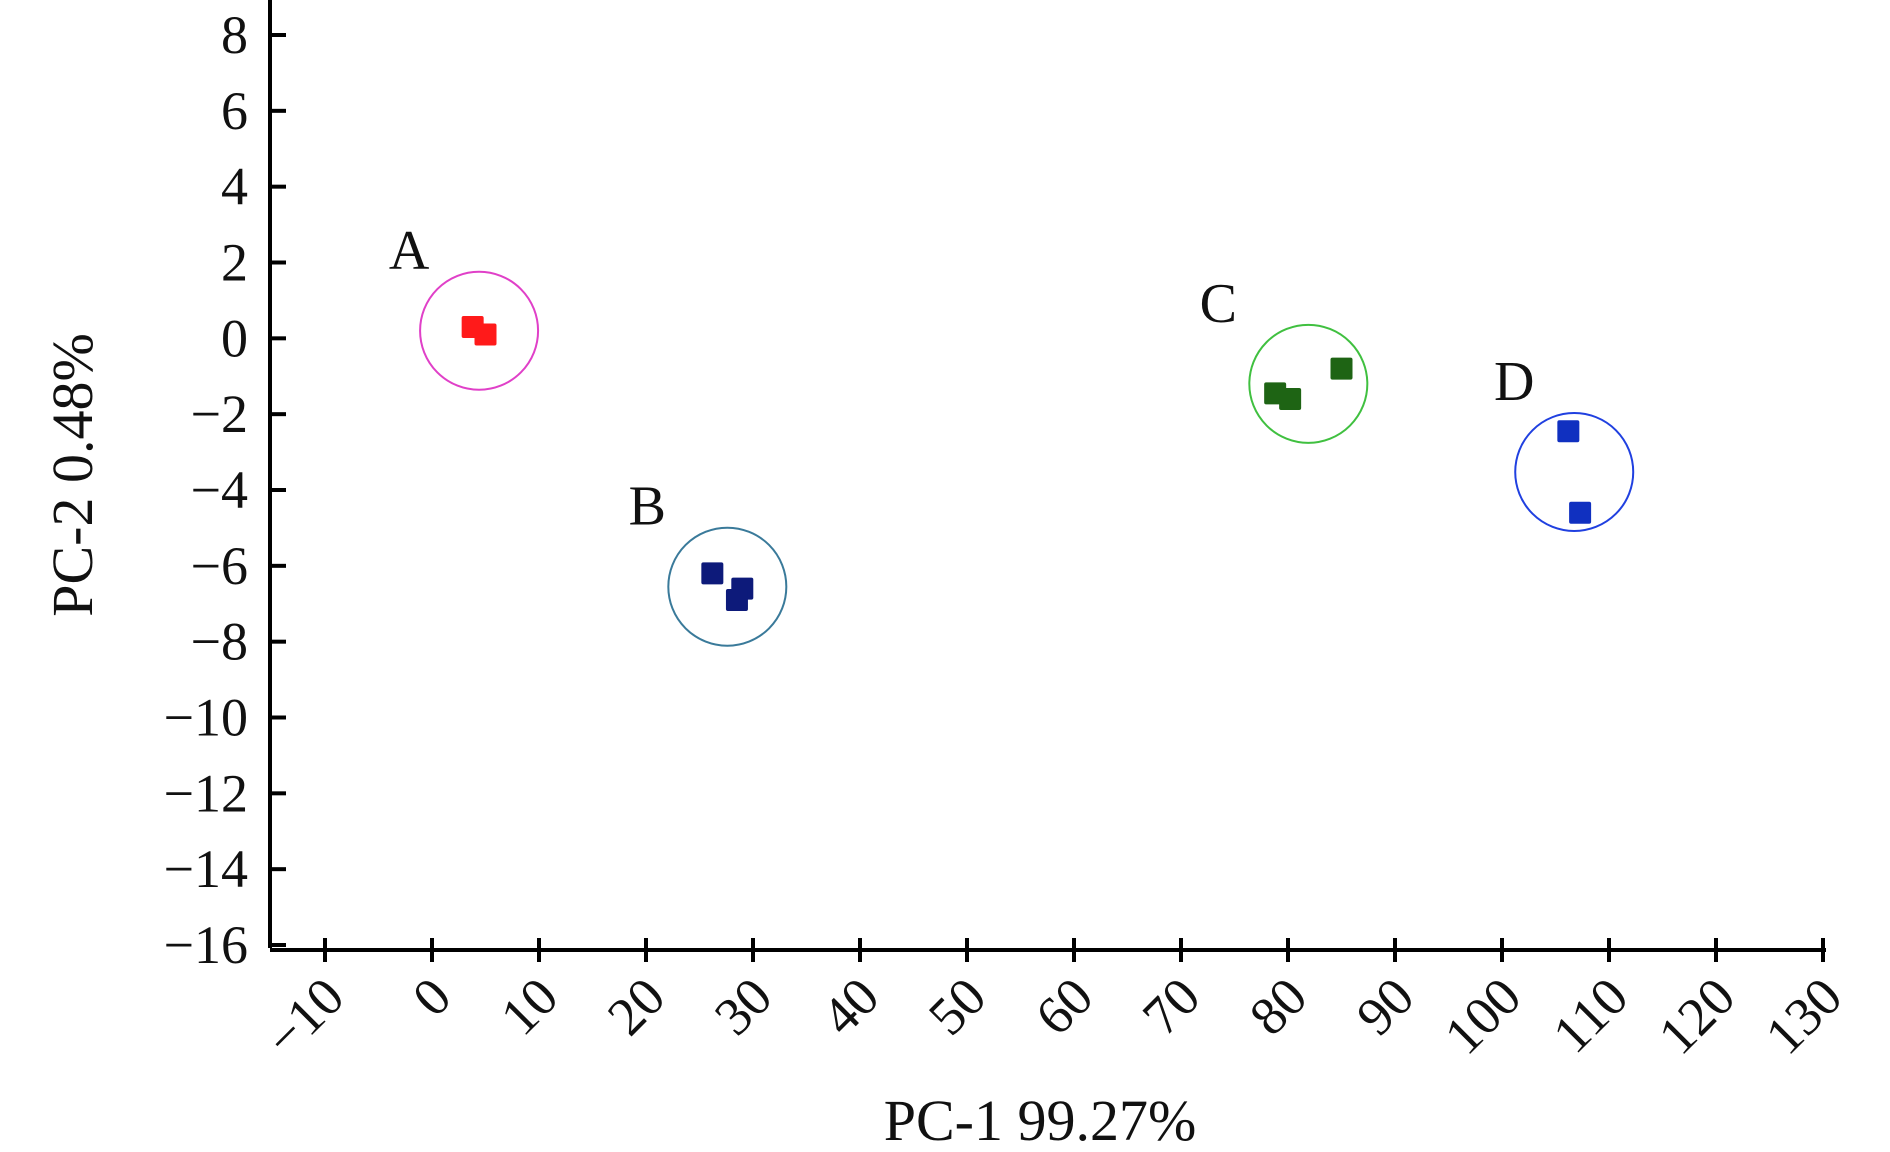 Image resolution: width=1890 pixels, height=1152 pixels. I want to click on x-tick-label: 70, so click(1171, 1006).